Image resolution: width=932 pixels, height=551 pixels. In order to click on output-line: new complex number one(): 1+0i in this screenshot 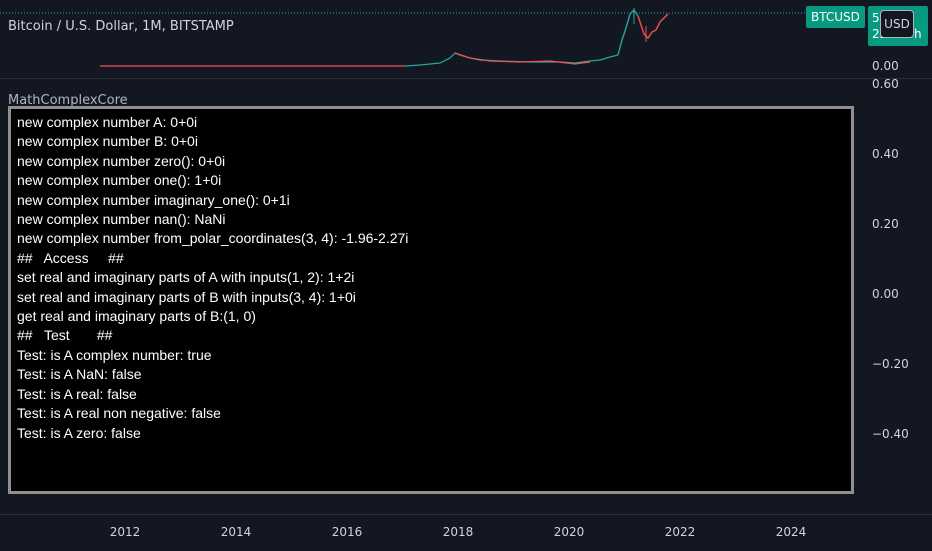, I will do `click(119, 180)`.